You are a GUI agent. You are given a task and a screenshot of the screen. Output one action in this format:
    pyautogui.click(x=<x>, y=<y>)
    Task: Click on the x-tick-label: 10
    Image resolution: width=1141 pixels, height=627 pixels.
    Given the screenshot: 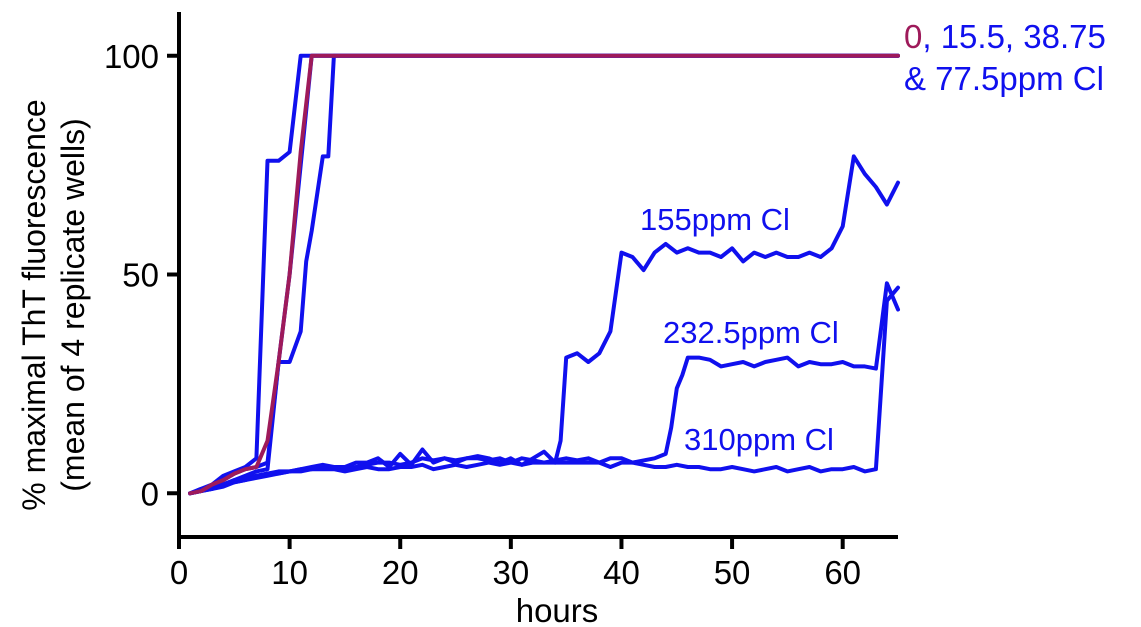 What is the action you would take?
    pyautogui.click(x=289, y=572)
    